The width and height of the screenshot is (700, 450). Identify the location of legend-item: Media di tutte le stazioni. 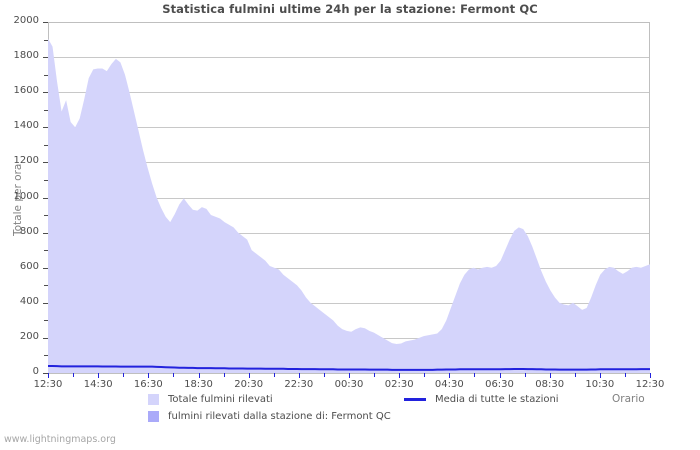
(481, 399).